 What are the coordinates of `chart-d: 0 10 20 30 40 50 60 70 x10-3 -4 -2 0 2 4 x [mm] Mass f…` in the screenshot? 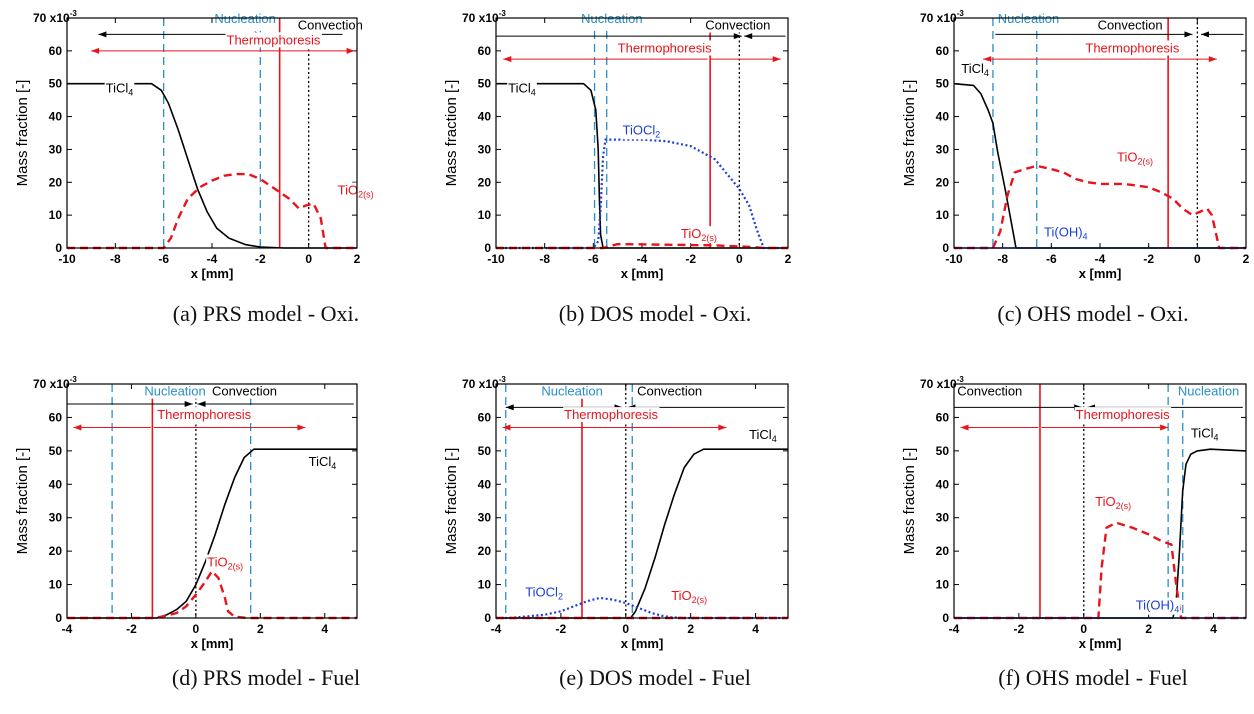 It's located at (186, 513).